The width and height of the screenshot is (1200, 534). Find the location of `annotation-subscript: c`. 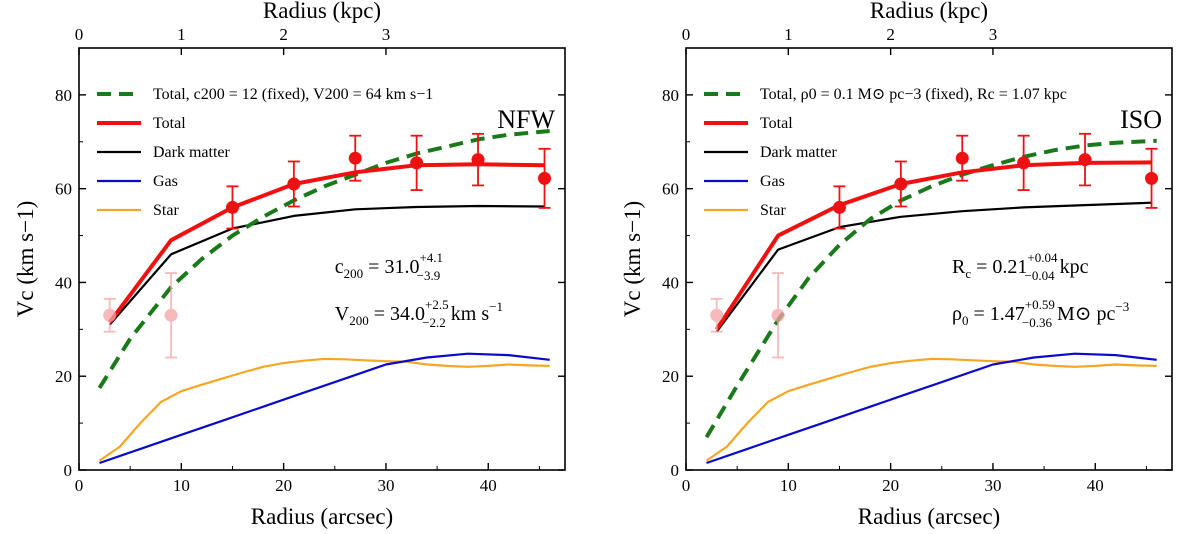

annotation-subscript: c is located at coordinates (968, 273).